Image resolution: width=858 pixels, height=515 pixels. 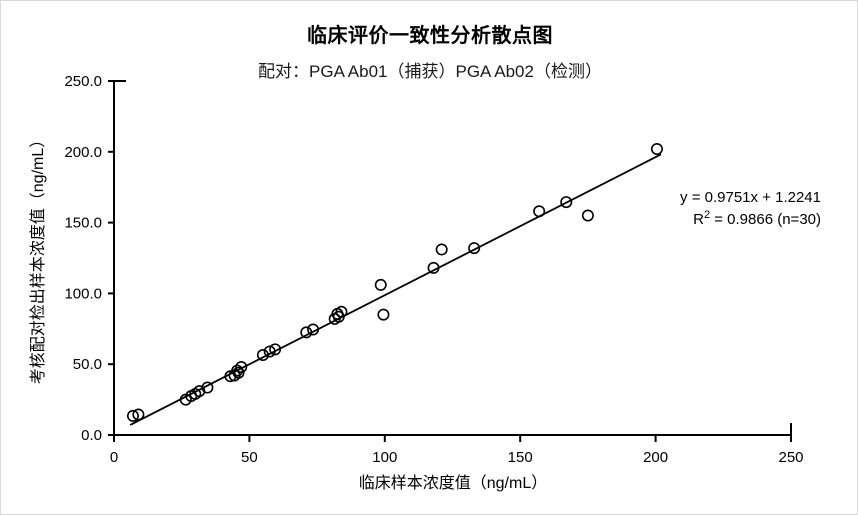 What do you see at coordinates (38, 258) in the screenshot?
I see `y-axis-title: 考核配对检出样本浓度值（ng/mL）` at bounding box center [38, 258].